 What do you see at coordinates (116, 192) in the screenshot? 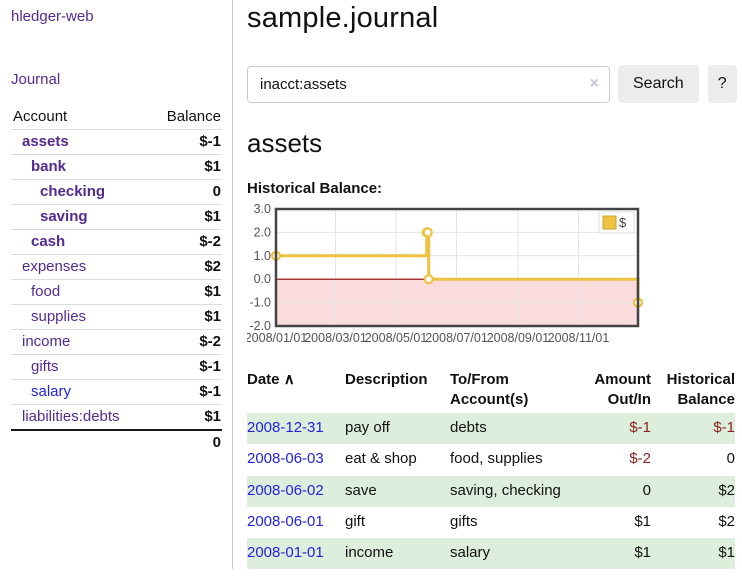
I see `account-row: checking 0` at bounding box center [116, 192].